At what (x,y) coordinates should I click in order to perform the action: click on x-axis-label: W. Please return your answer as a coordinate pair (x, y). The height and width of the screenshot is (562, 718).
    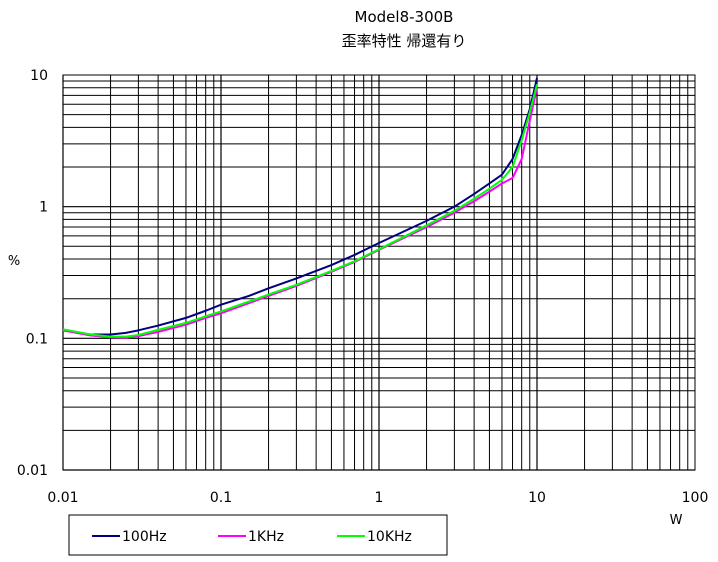
    Looking at the image, I should click on (676, 520).